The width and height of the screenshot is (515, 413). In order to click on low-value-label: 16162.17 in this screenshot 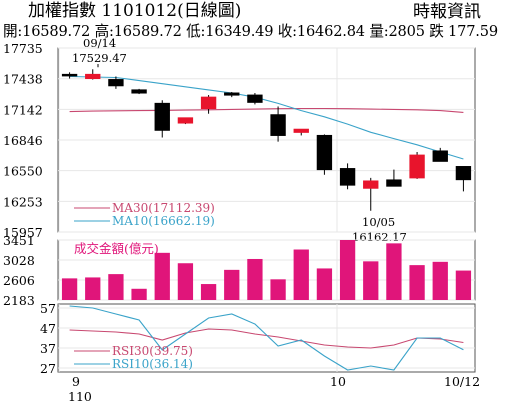, I will do `click(379, 237)`.